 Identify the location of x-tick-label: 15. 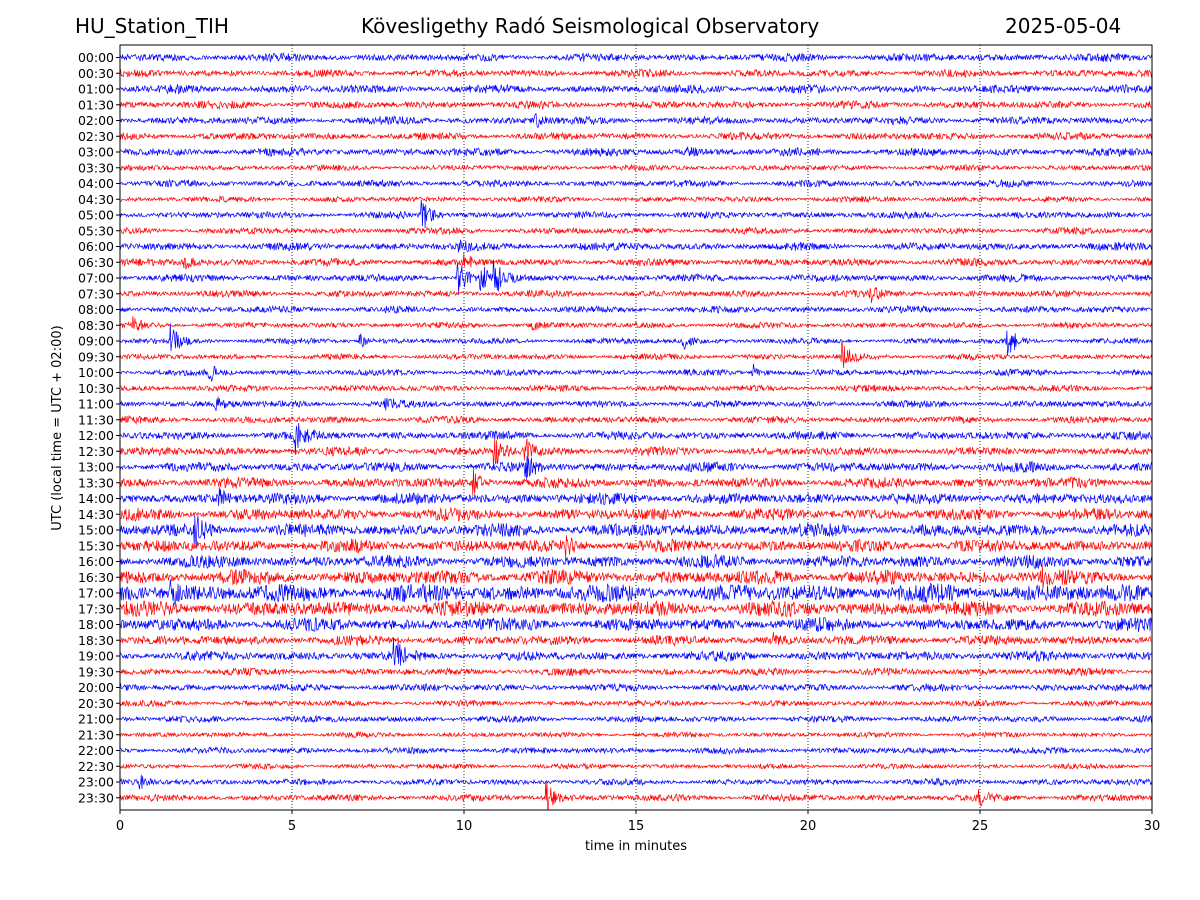
(636, 826).